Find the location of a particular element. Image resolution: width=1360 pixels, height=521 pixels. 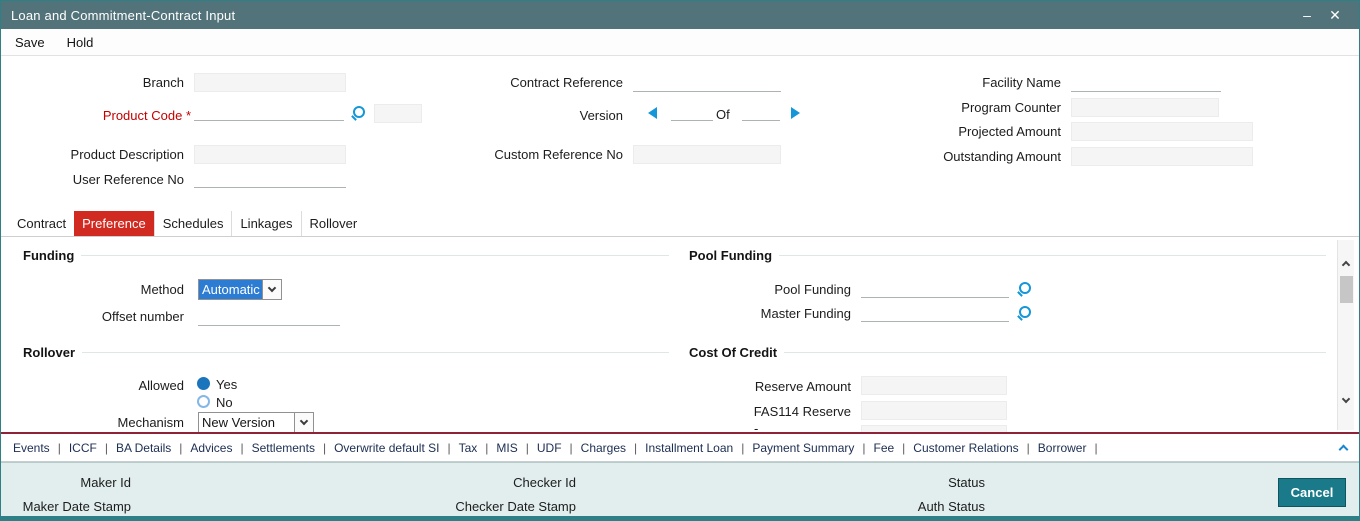

allowed-yes-radio is located at coordinates (203, 383).